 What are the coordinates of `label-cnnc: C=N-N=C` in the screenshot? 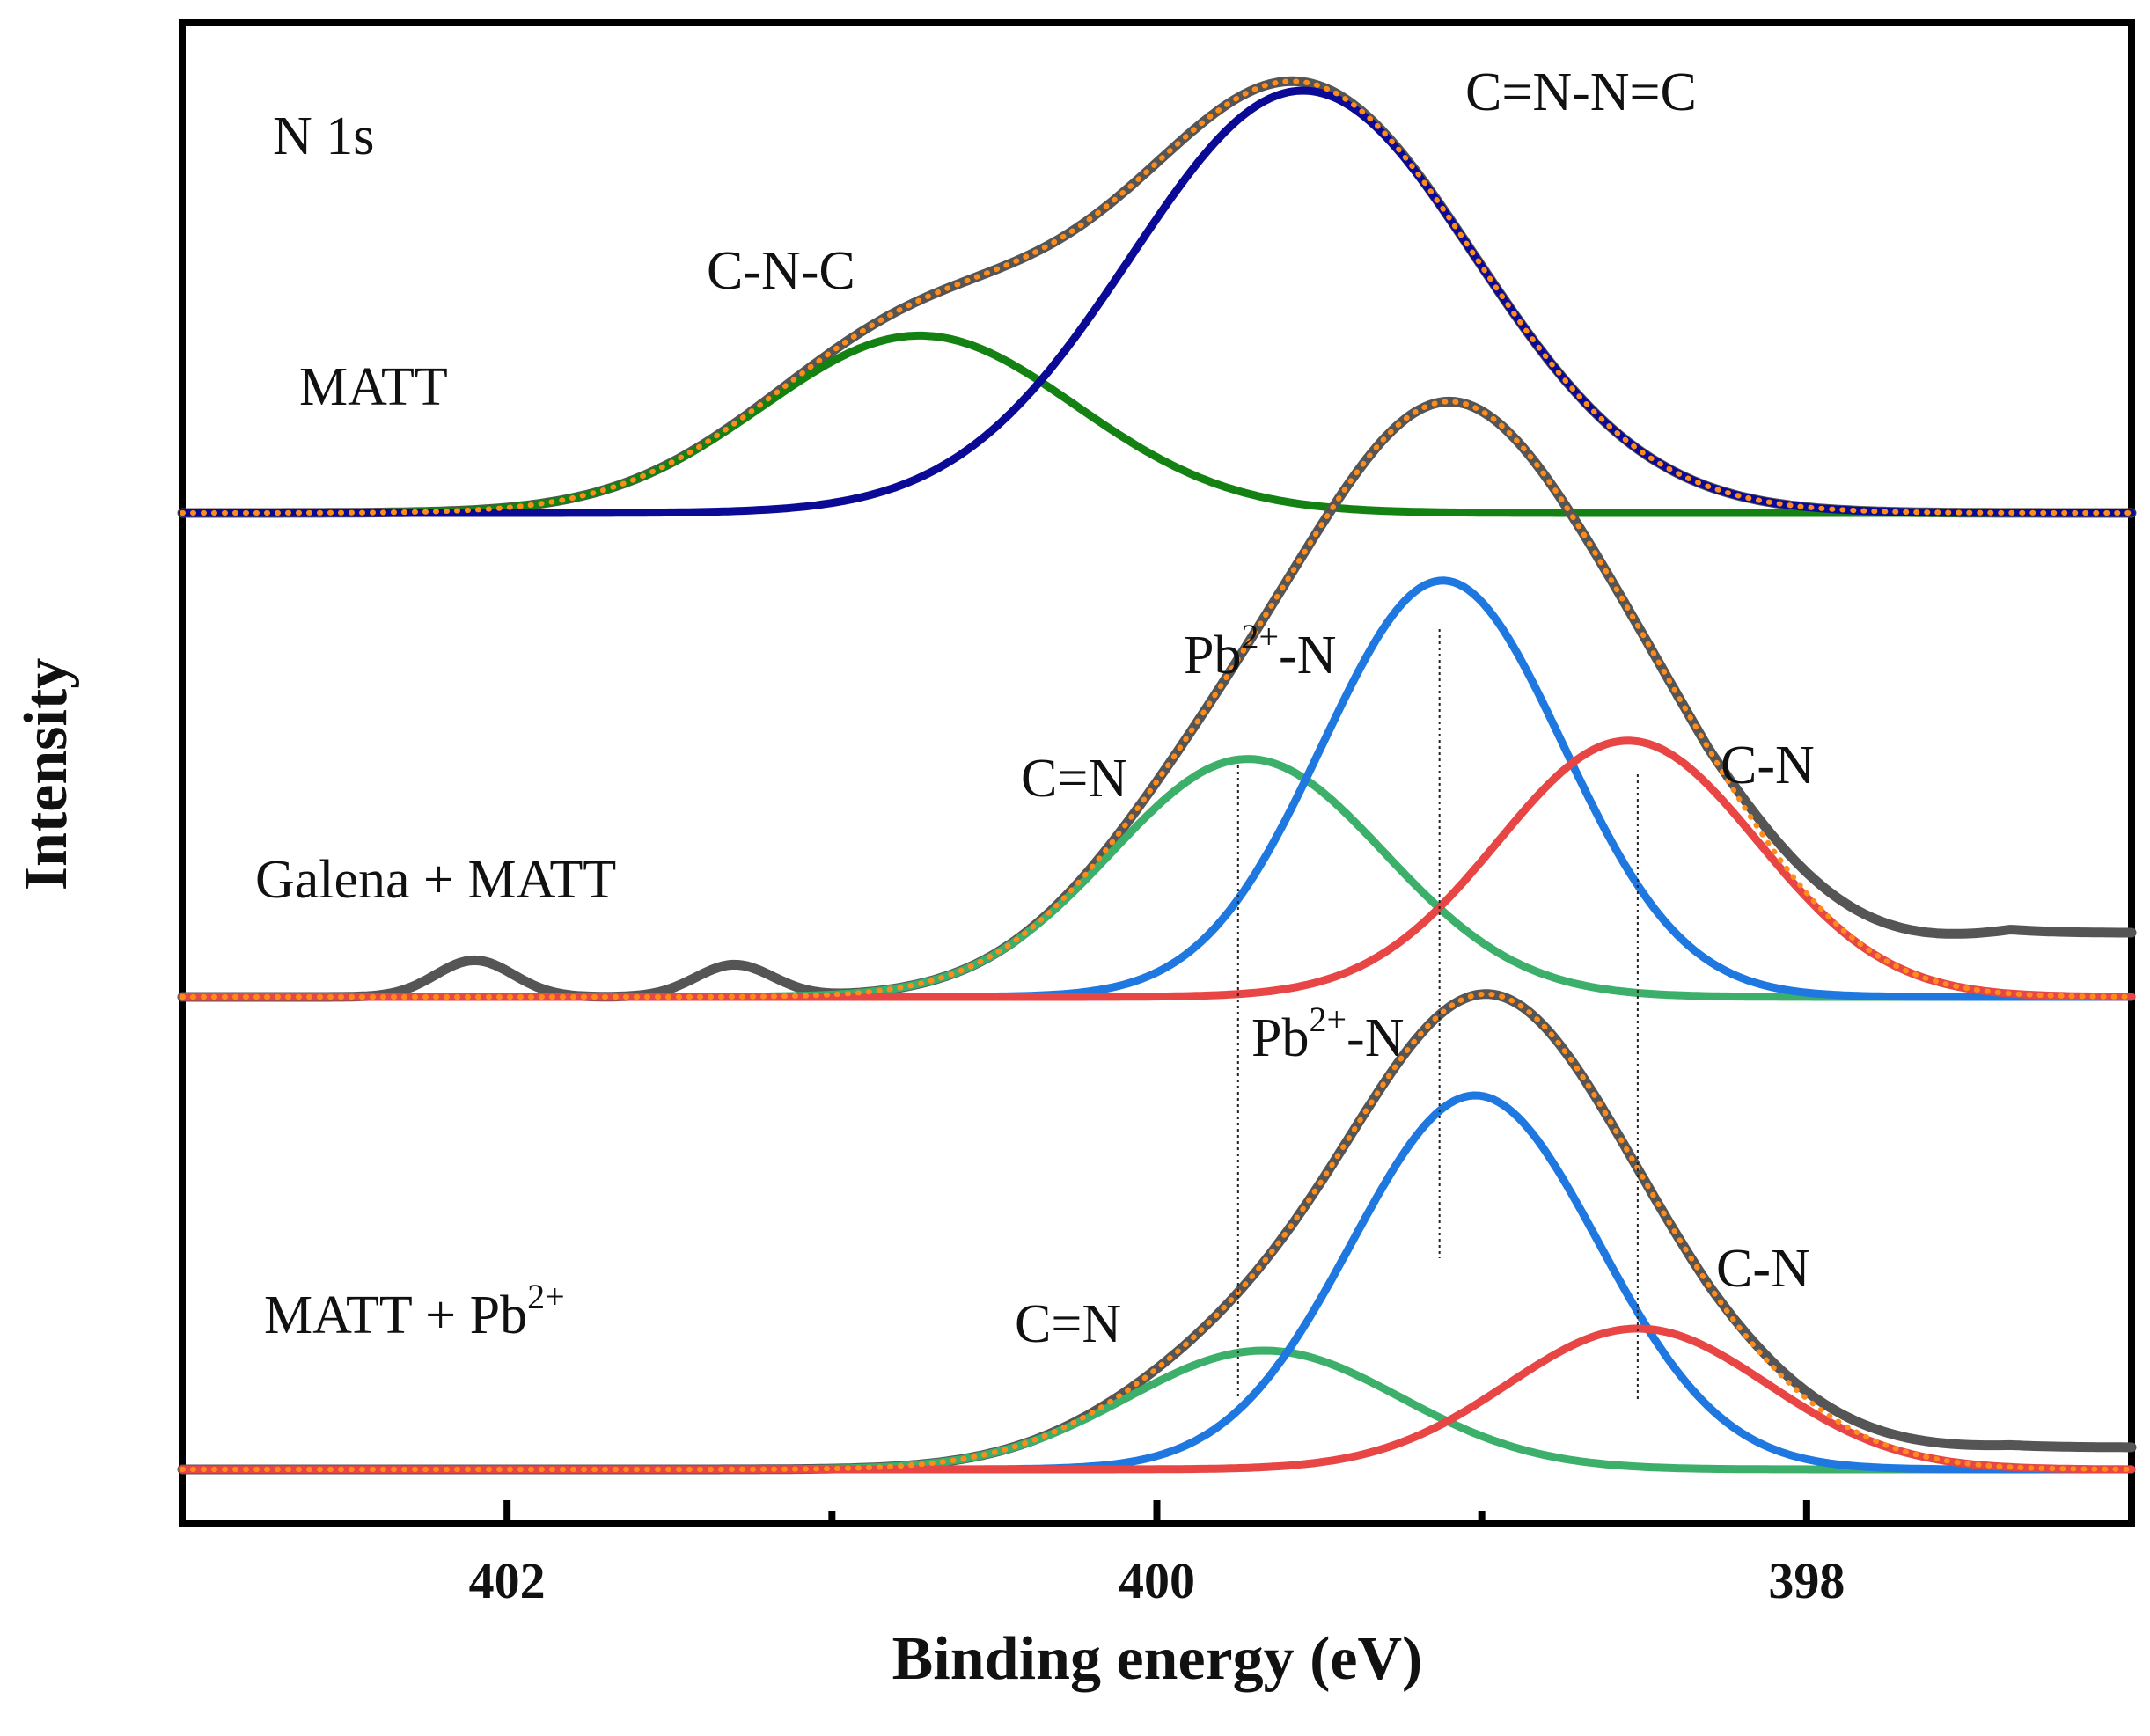 It's located at (1581, 92).